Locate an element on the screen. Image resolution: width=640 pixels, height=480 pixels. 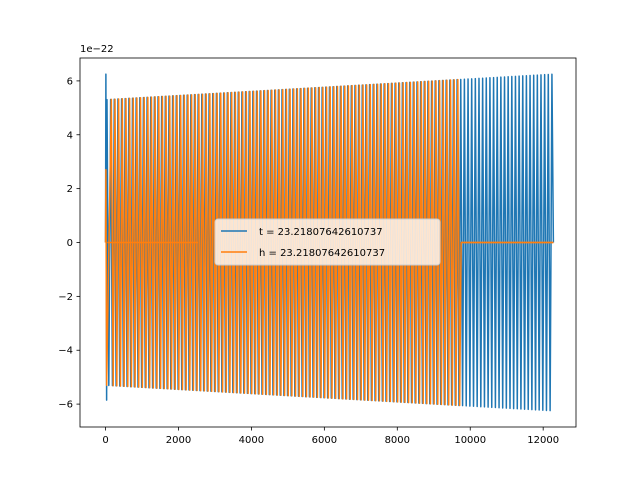
y-tick-label: 6 is located at coordinates (70, 81).